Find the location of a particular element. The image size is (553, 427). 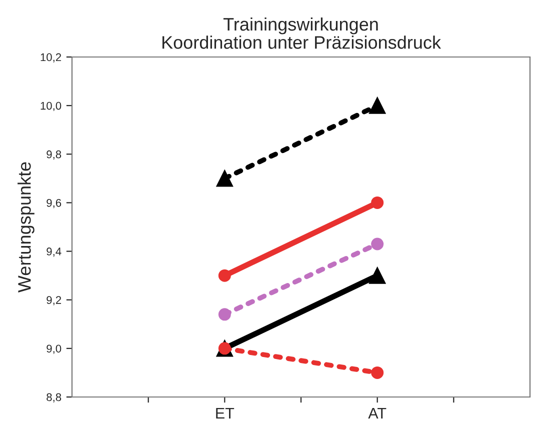

y-tick-label: 8,8 is located at coordinates (54, 397).